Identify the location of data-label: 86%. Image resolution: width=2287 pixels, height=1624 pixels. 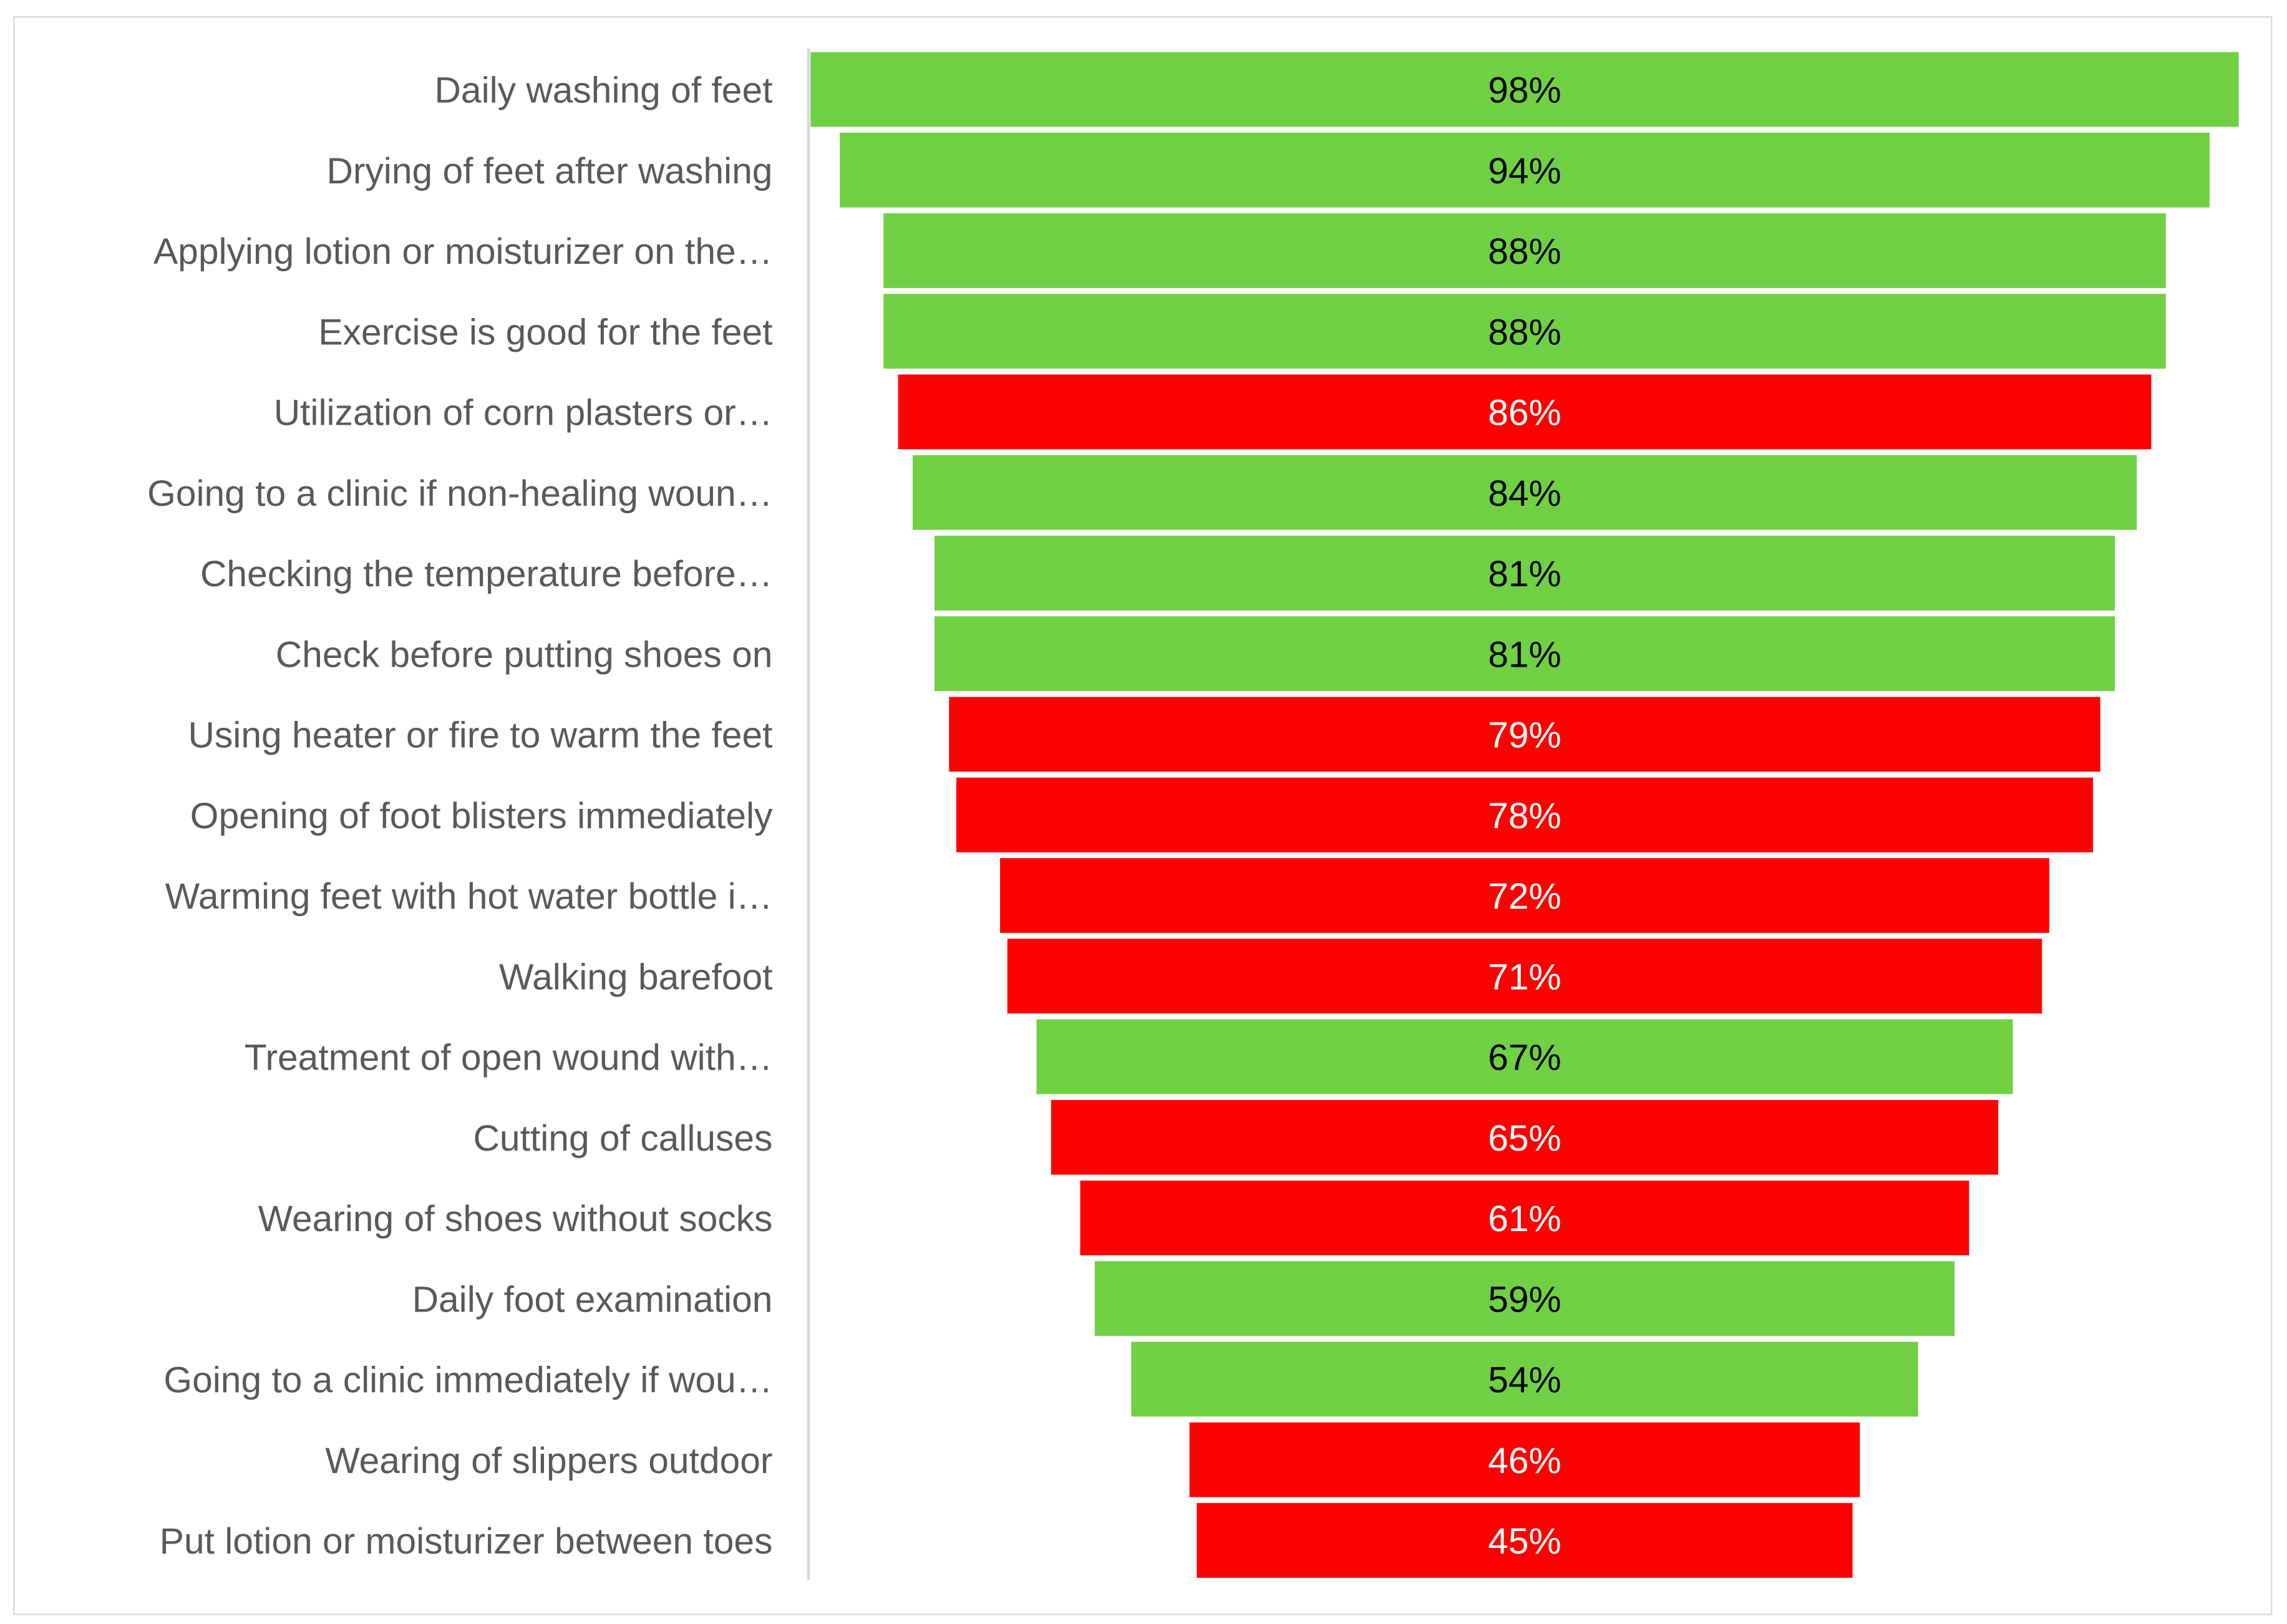
(1524, 413).